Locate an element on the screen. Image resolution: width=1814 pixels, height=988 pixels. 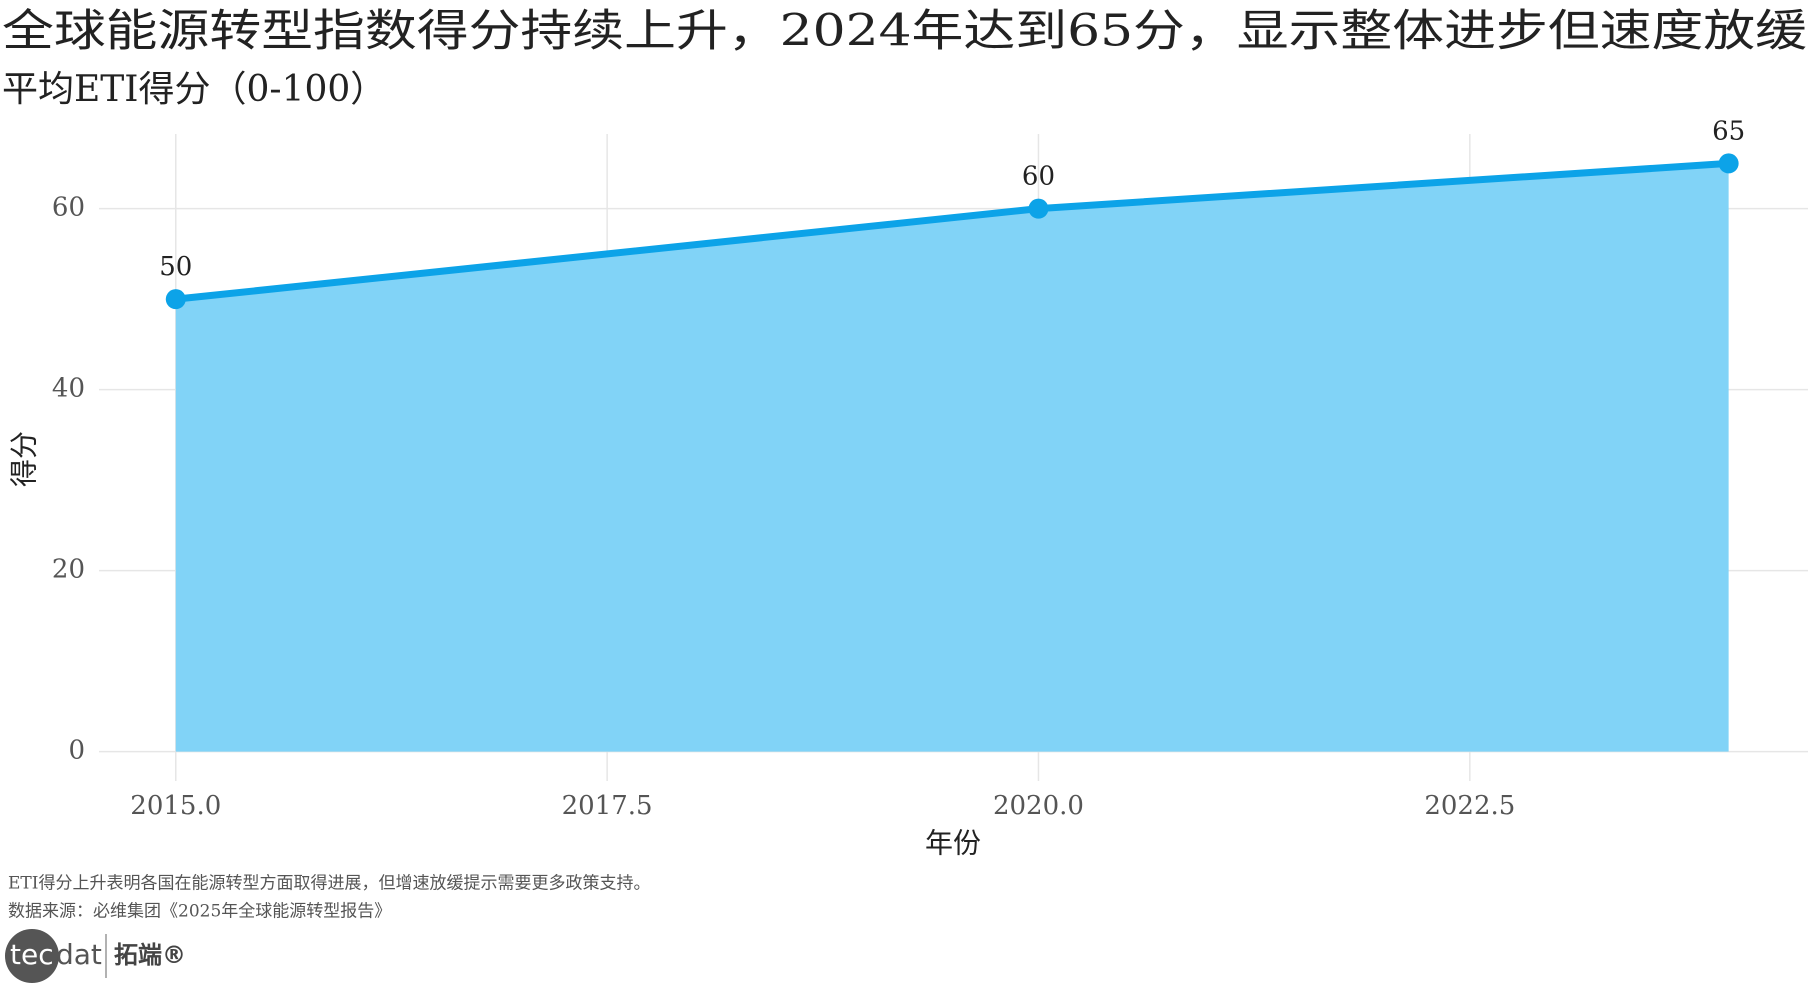
logo: tec dat 拓端® is located at coordinates (95, 956).